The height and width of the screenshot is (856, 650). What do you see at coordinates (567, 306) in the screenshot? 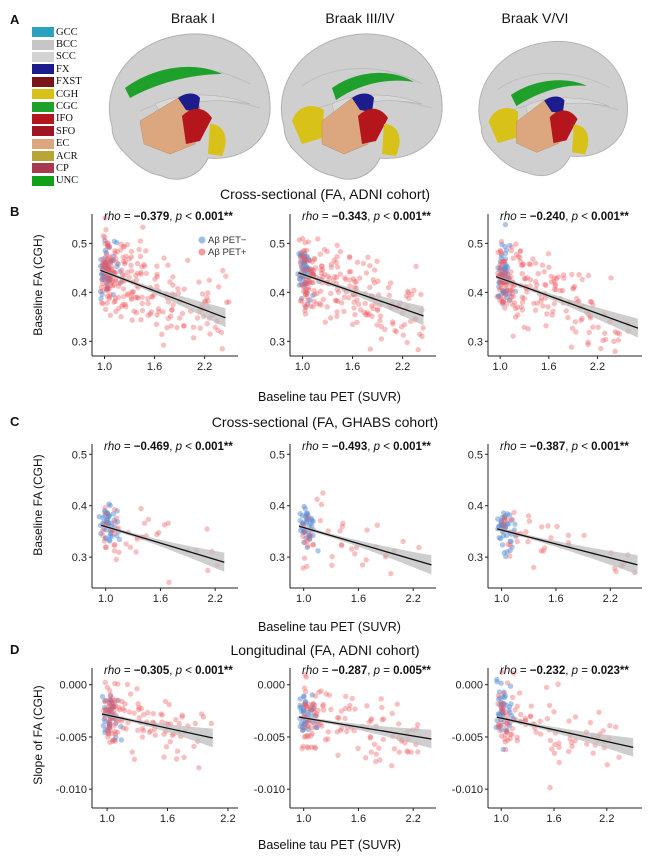
I see `confidence-band` at bounding box center [567, 306].